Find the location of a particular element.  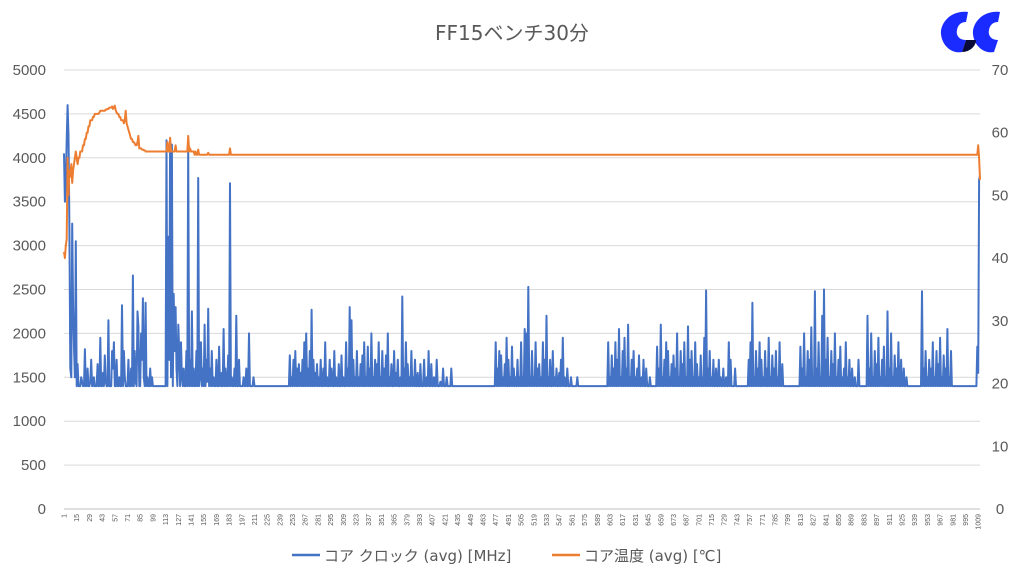

x-tick-label: 505 is located at coordinates (522, 520).